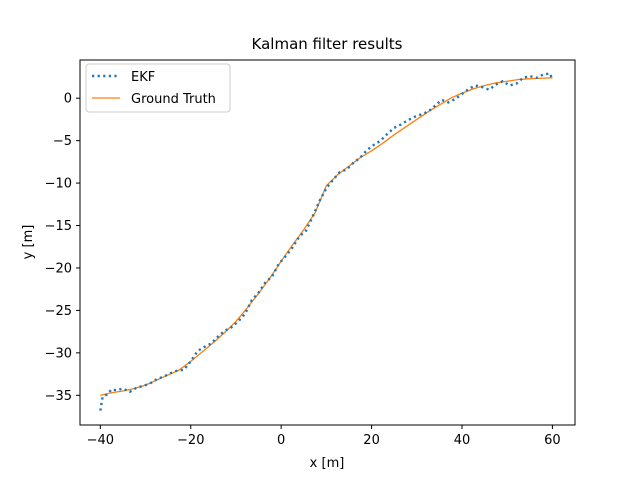  I want to click on x-tick-label: −20, so click(190, 440).